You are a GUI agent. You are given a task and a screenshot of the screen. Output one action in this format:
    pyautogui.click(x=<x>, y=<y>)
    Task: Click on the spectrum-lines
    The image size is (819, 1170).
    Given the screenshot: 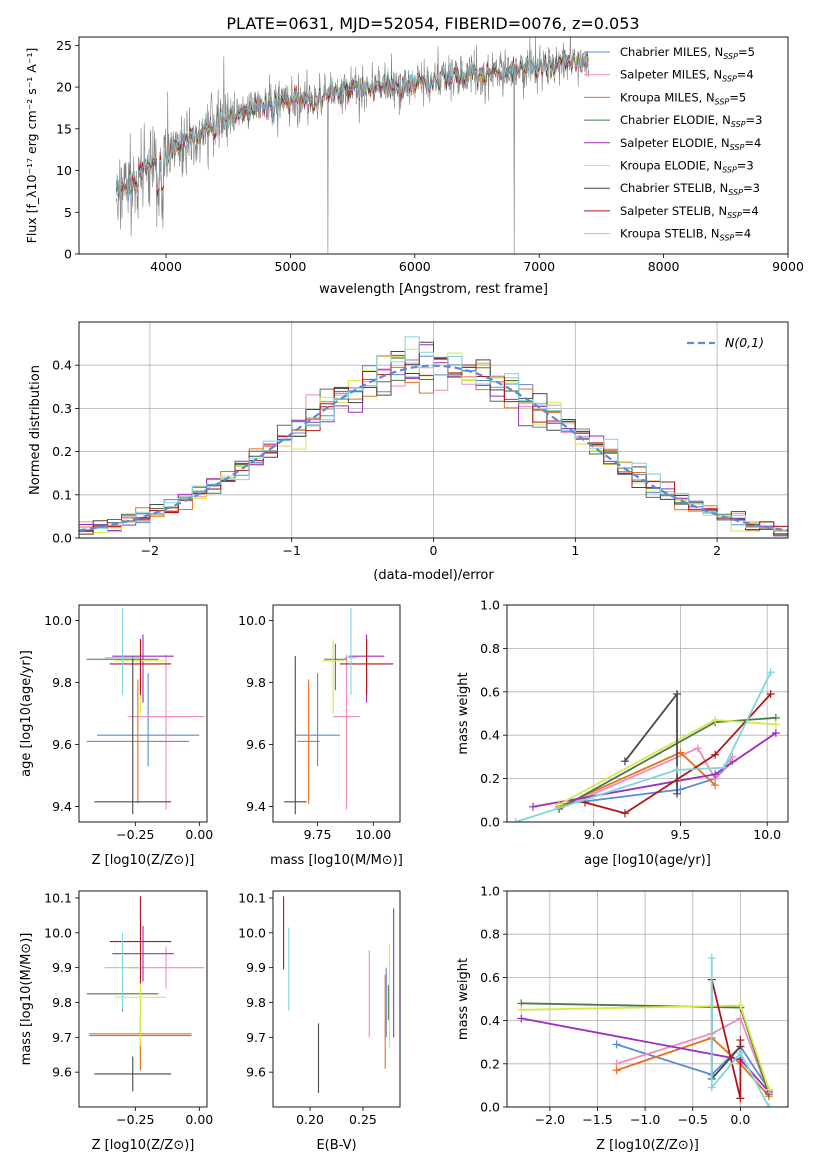 What is the action you would take?
    pyautogui.click(x=352, y=145)
    